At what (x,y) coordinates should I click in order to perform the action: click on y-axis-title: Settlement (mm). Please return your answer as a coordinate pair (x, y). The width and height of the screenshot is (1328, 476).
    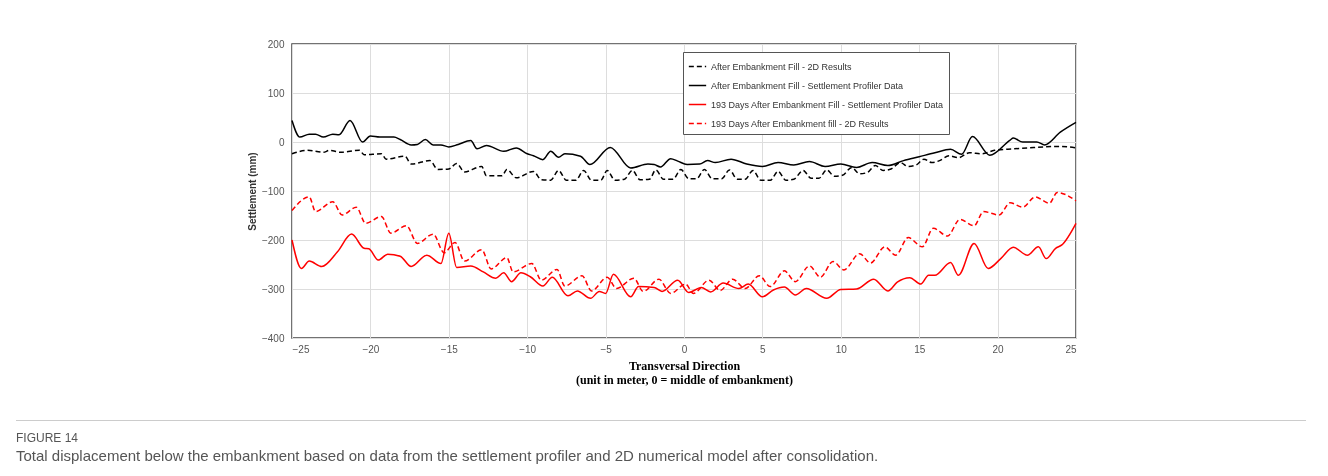
    Looking at the image, I should click on (252, 191).